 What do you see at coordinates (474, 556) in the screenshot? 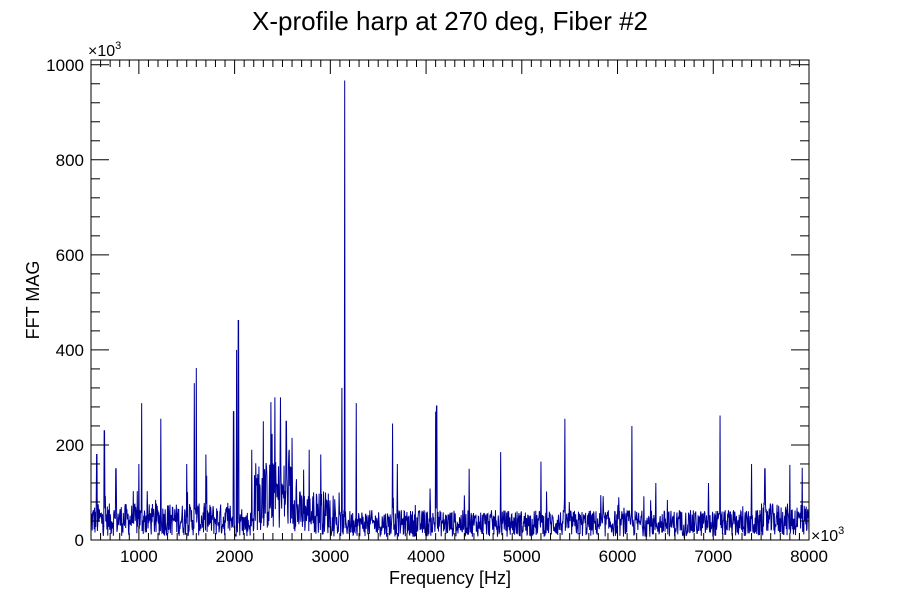
I see `x-axis-tick-labels: 1000 2000 3000 4000 5000 6000 7000 8000` at bounding box center [474, 556].